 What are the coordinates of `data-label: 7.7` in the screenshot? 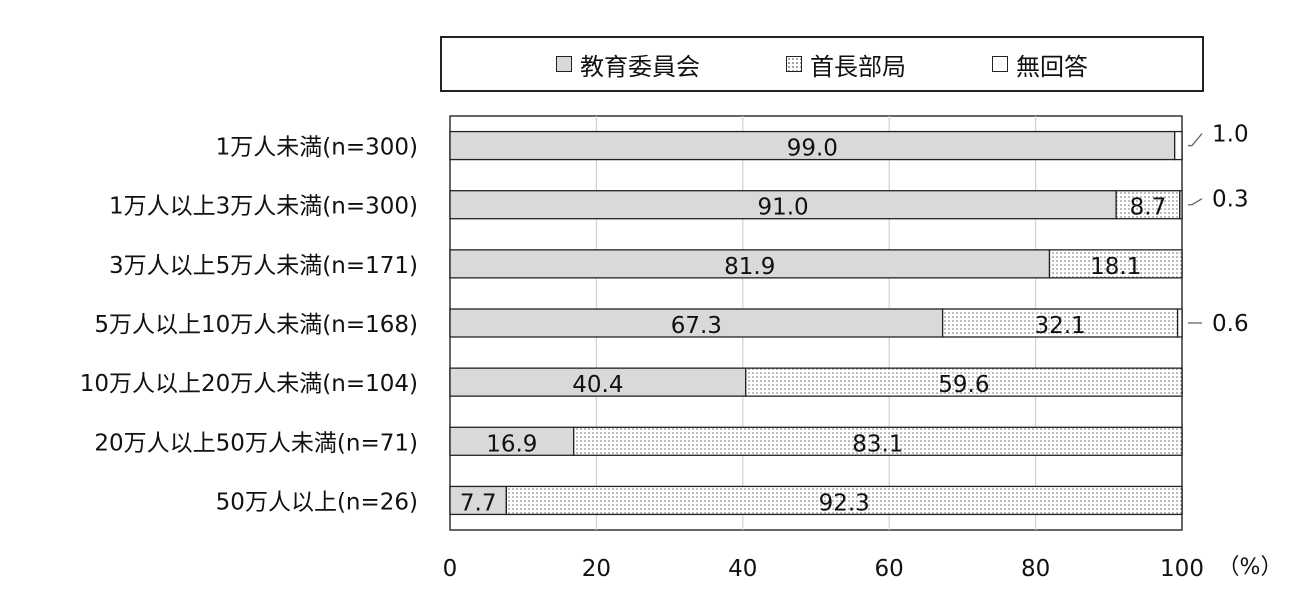 It's located at (478, 503).